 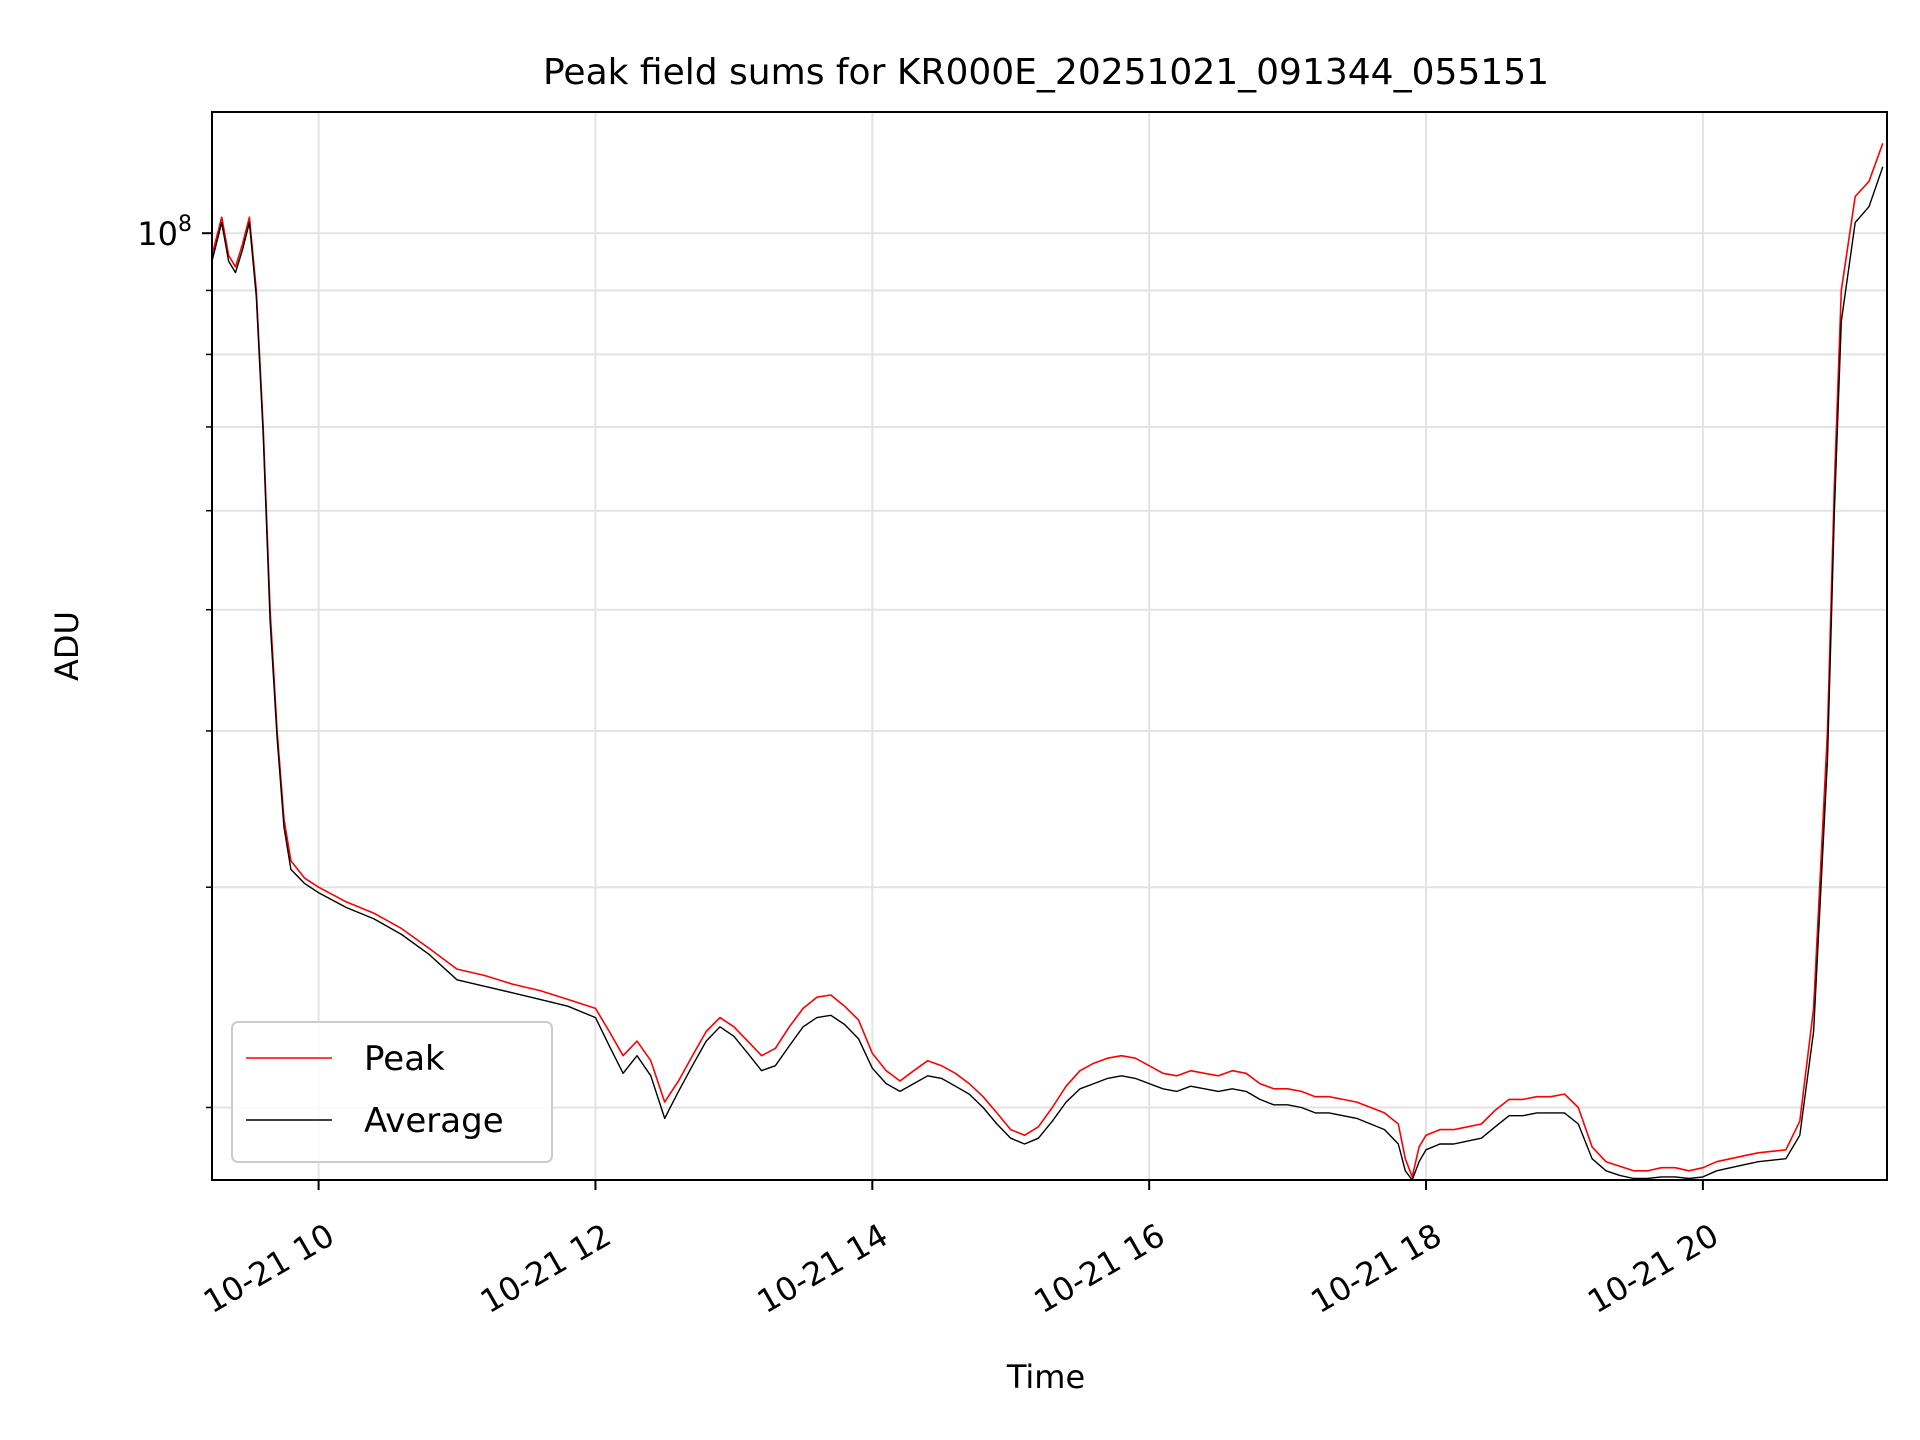 I want to click on legend-peak-label: Peak, so click(x=404, y=1059).